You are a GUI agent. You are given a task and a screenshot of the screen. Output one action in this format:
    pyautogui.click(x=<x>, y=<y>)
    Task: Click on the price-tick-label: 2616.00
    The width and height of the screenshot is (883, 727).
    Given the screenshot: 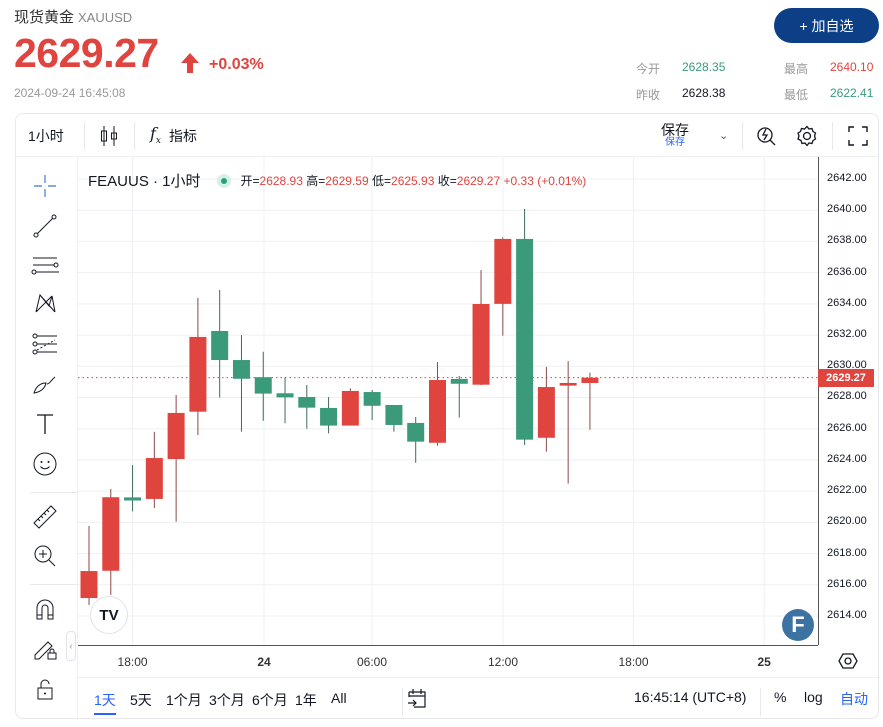 What is the action you would take?
    pyautogui.click(x=847, y=583)
    